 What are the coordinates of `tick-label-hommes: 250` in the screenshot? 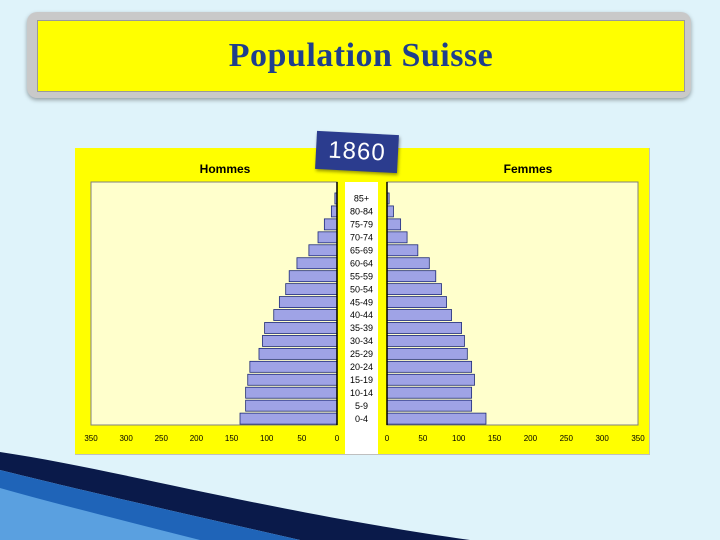 It's located at (162, 438).